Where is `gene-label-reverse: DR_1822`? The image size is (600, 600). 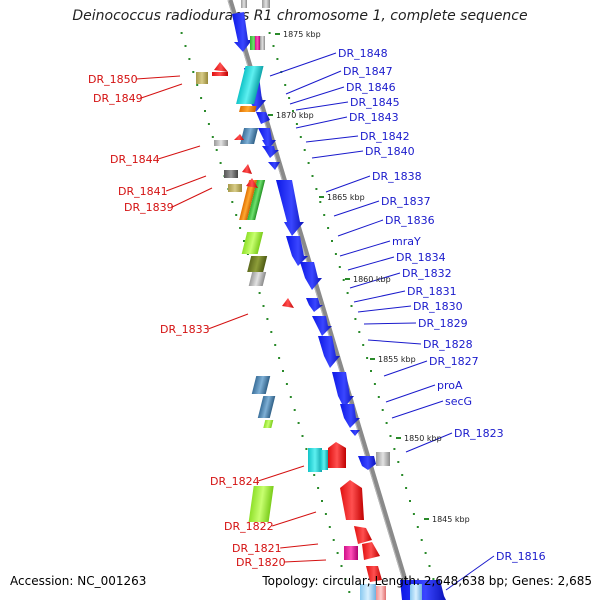
gene-label-reverse: DR_1822 is located at coordinates (249, 526).